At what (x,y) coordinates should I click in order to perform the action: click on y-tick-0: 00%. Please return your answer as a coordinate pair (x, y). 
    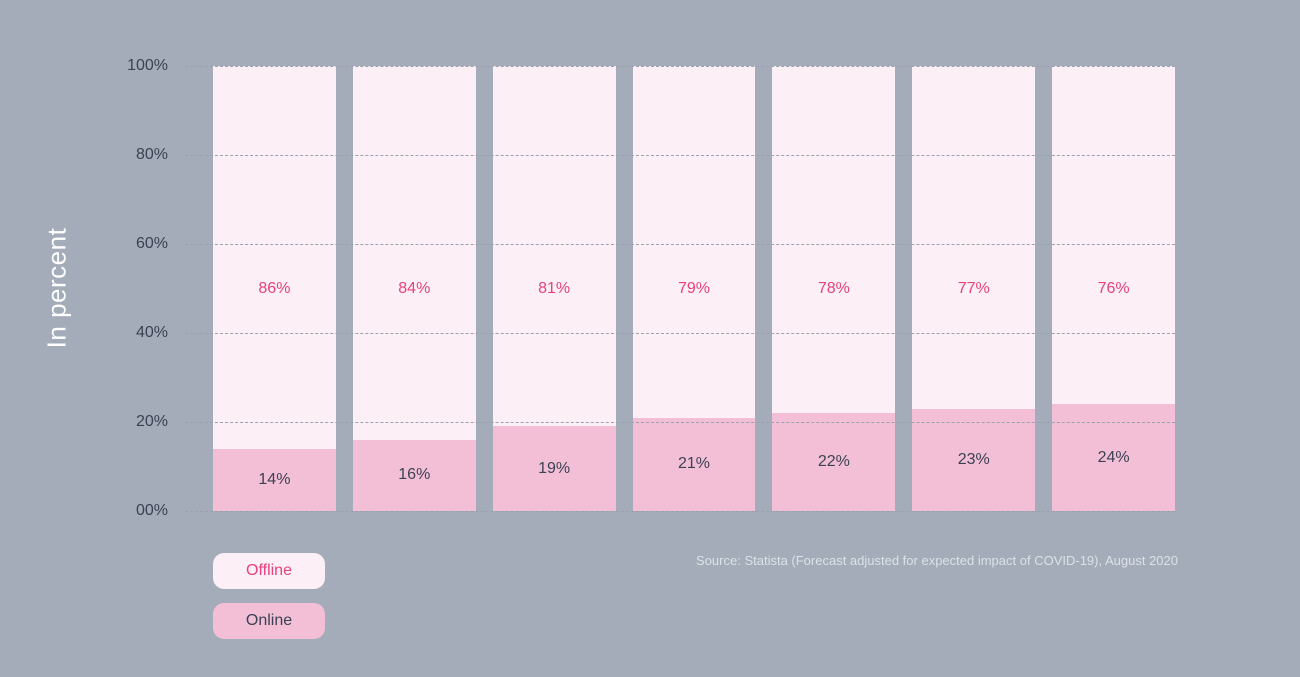
    Looking at the image, I should click on (151, 510).